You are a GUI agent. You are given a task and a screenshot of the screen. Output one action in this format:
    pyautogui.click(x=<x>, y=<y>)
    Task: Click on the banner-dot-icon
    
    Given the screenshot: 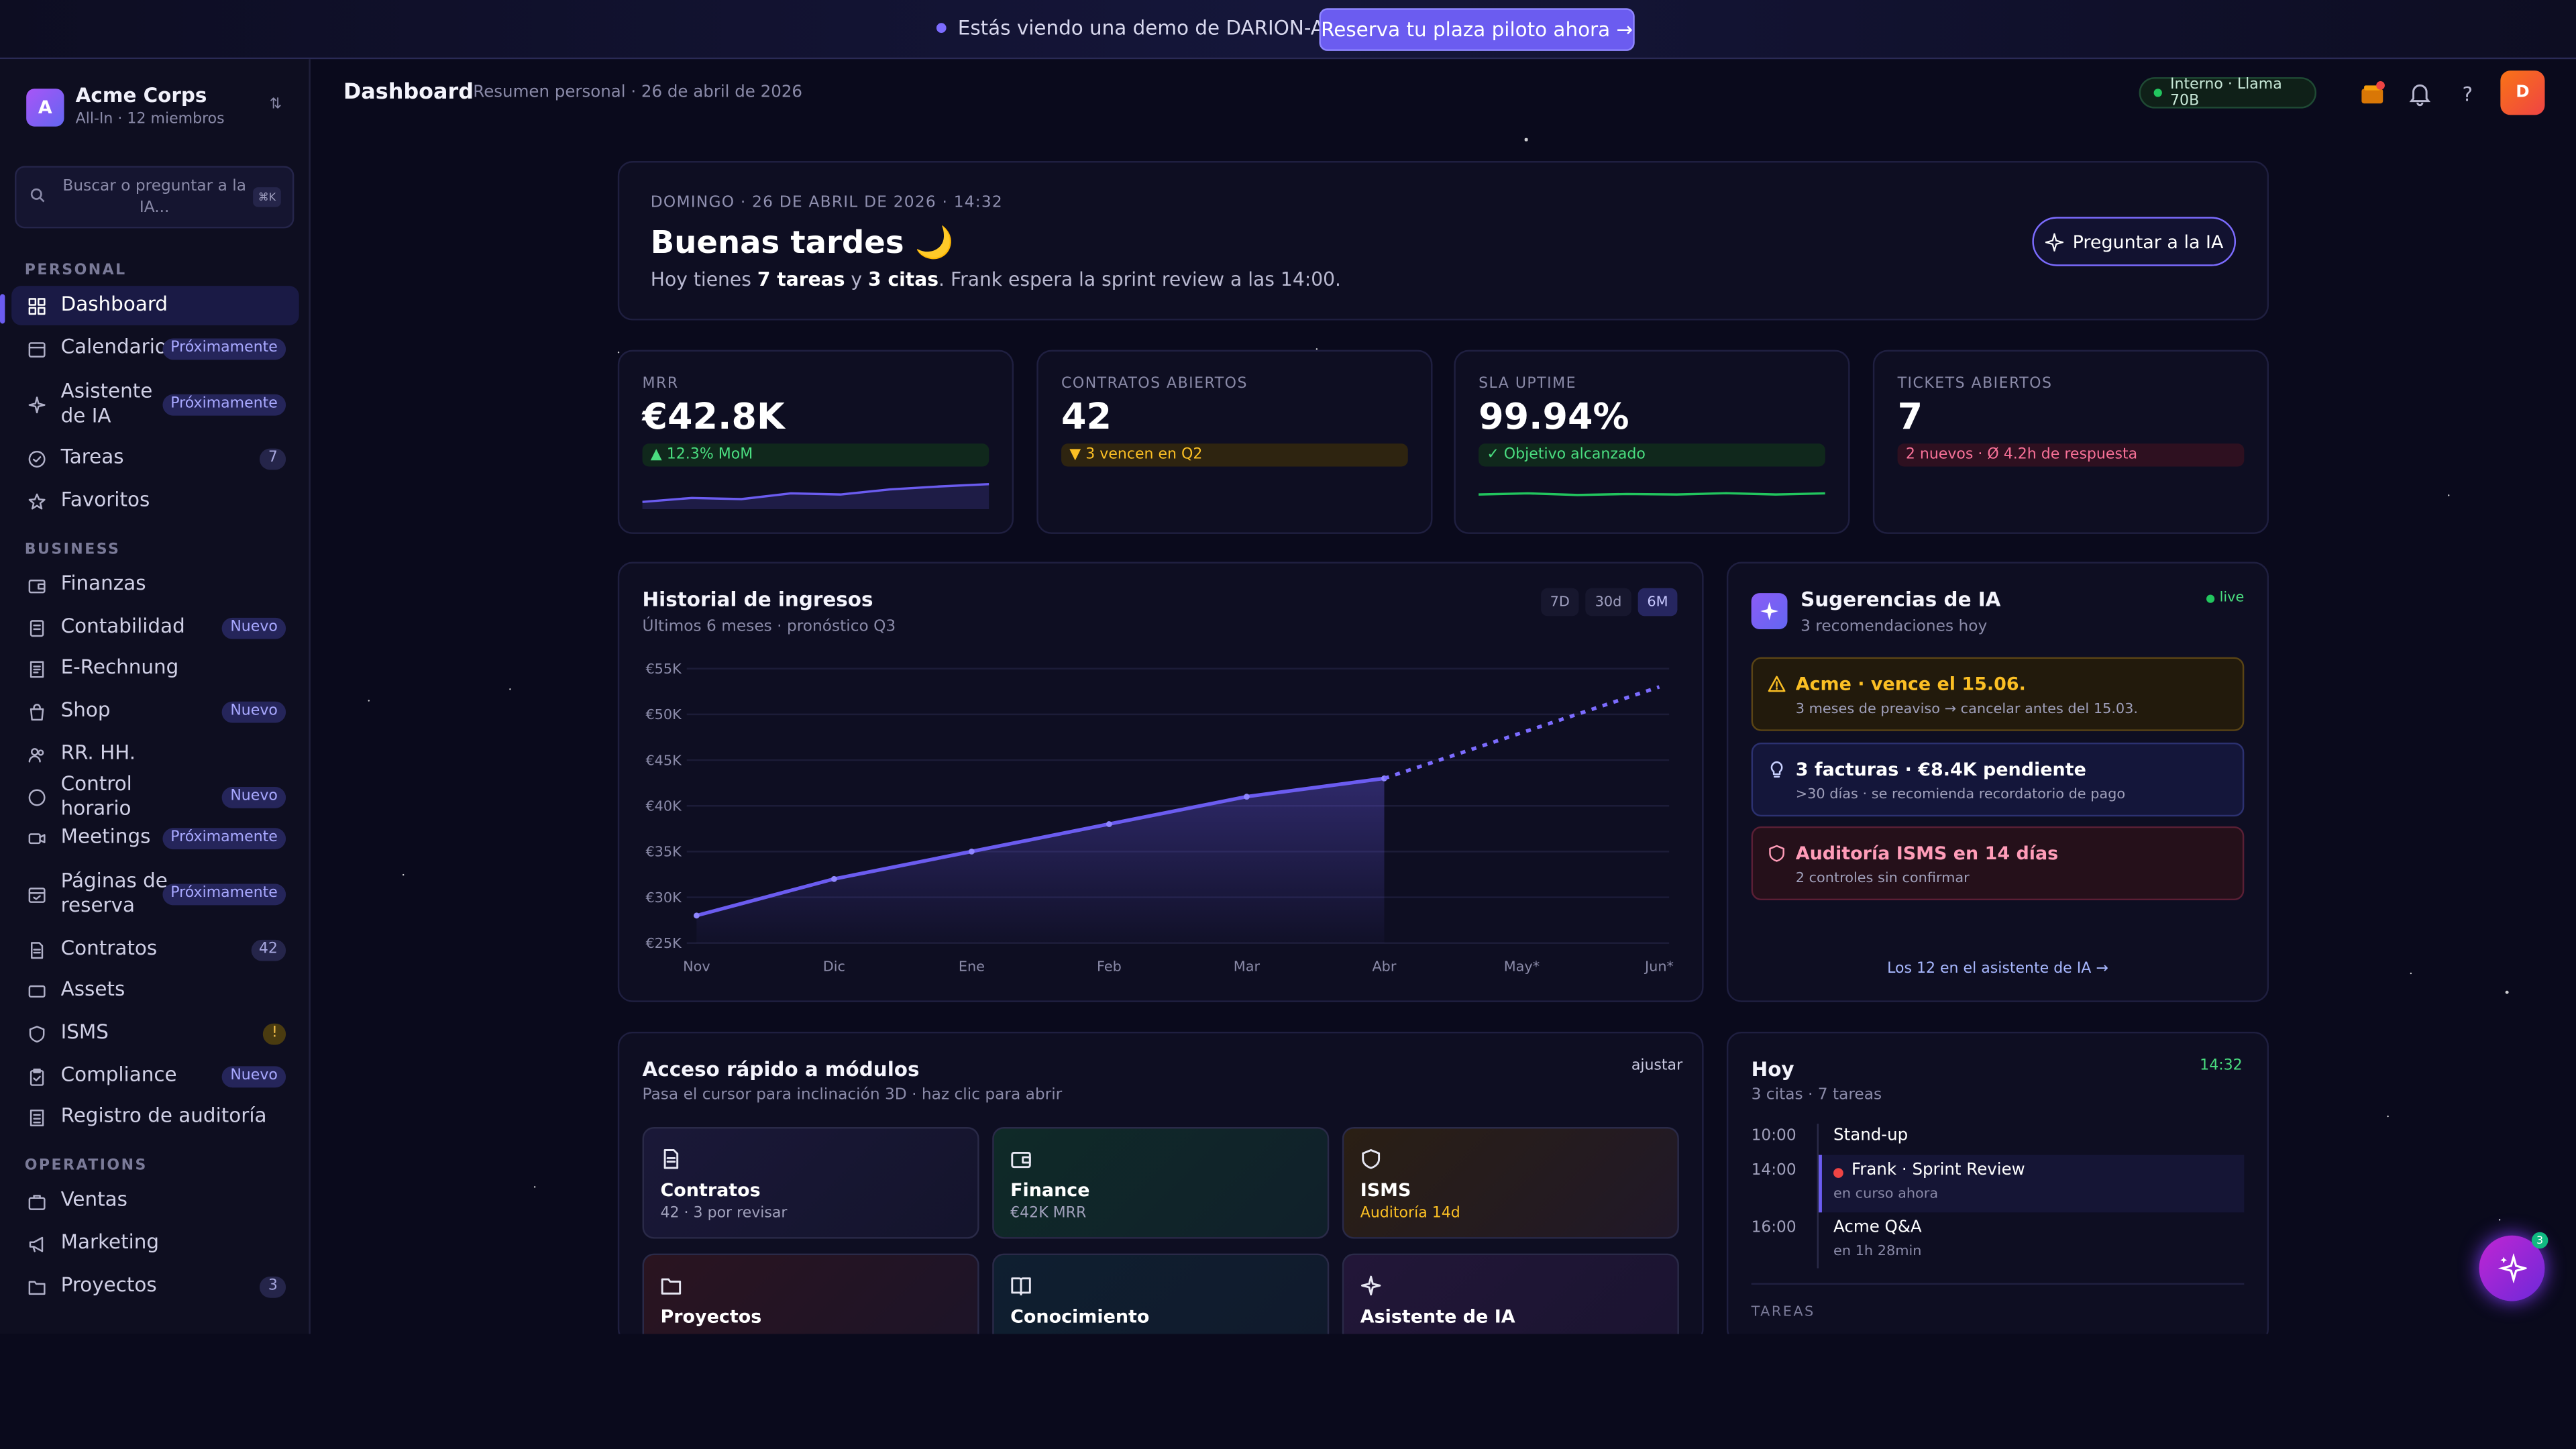 What is the action you would take?
    pyautogui.click(x=941, y=28)
    